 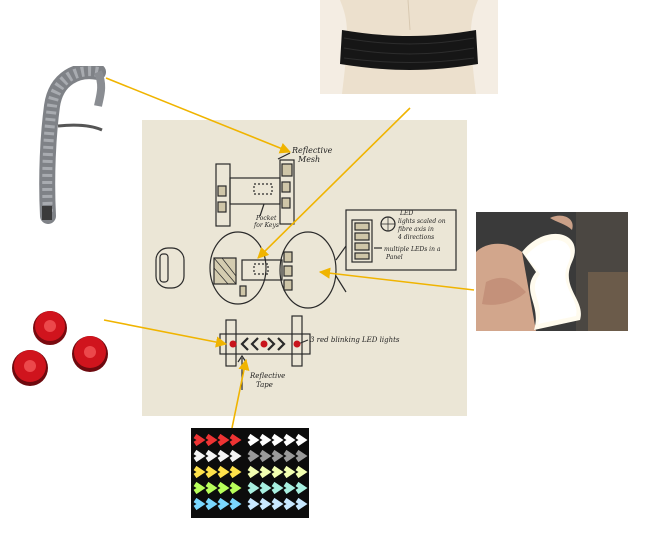 What do you see at coordinates (355, 340) in the screenshot?
I see `label-blink: 3 red blinking LED lights` at bounding box center [355, 340].